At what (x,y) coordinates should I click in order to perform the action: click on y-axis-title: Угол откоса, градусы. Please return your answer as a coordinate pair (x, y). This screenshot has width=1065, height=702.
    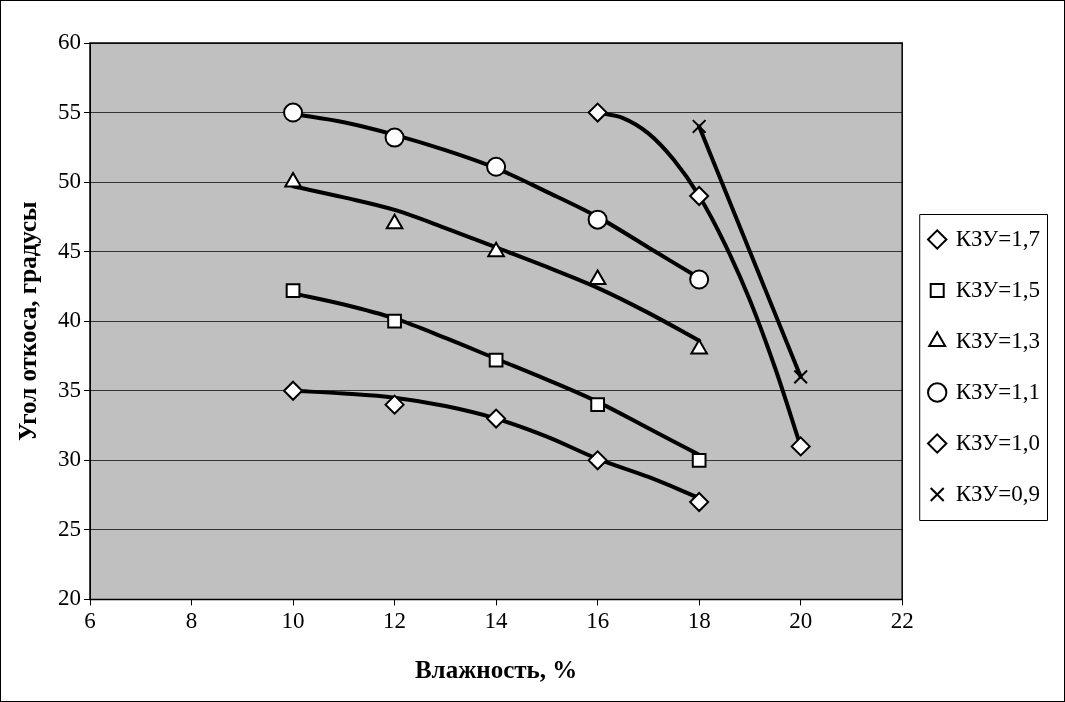
    Looking at the image, I should click on (28, 321).